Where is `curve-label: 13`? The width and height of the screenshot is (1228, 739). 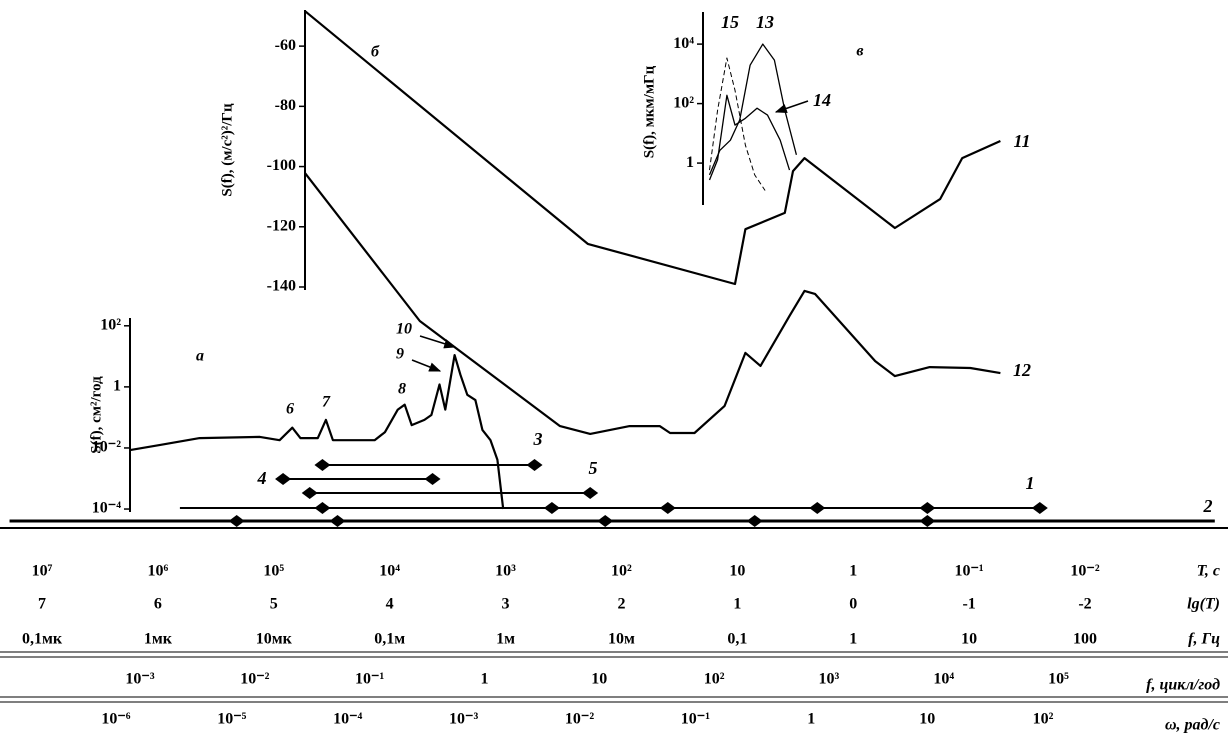
curve-label: 13 is located at coordinates (765, 22).